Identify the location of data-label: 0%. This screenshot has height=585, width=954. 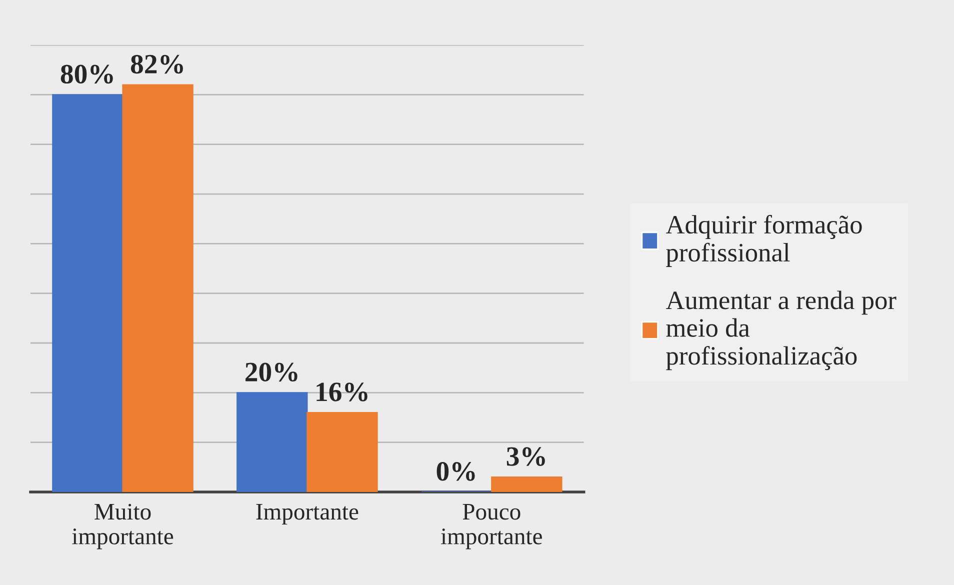
(455, 471).